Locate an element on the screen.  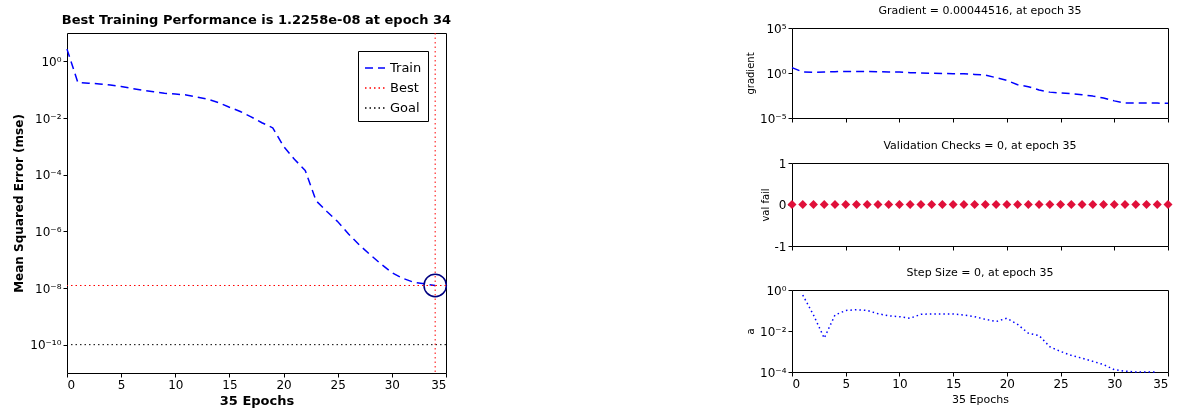
y-tick-label: 10⁻¹⁰ is located at coordinates (46, 345).